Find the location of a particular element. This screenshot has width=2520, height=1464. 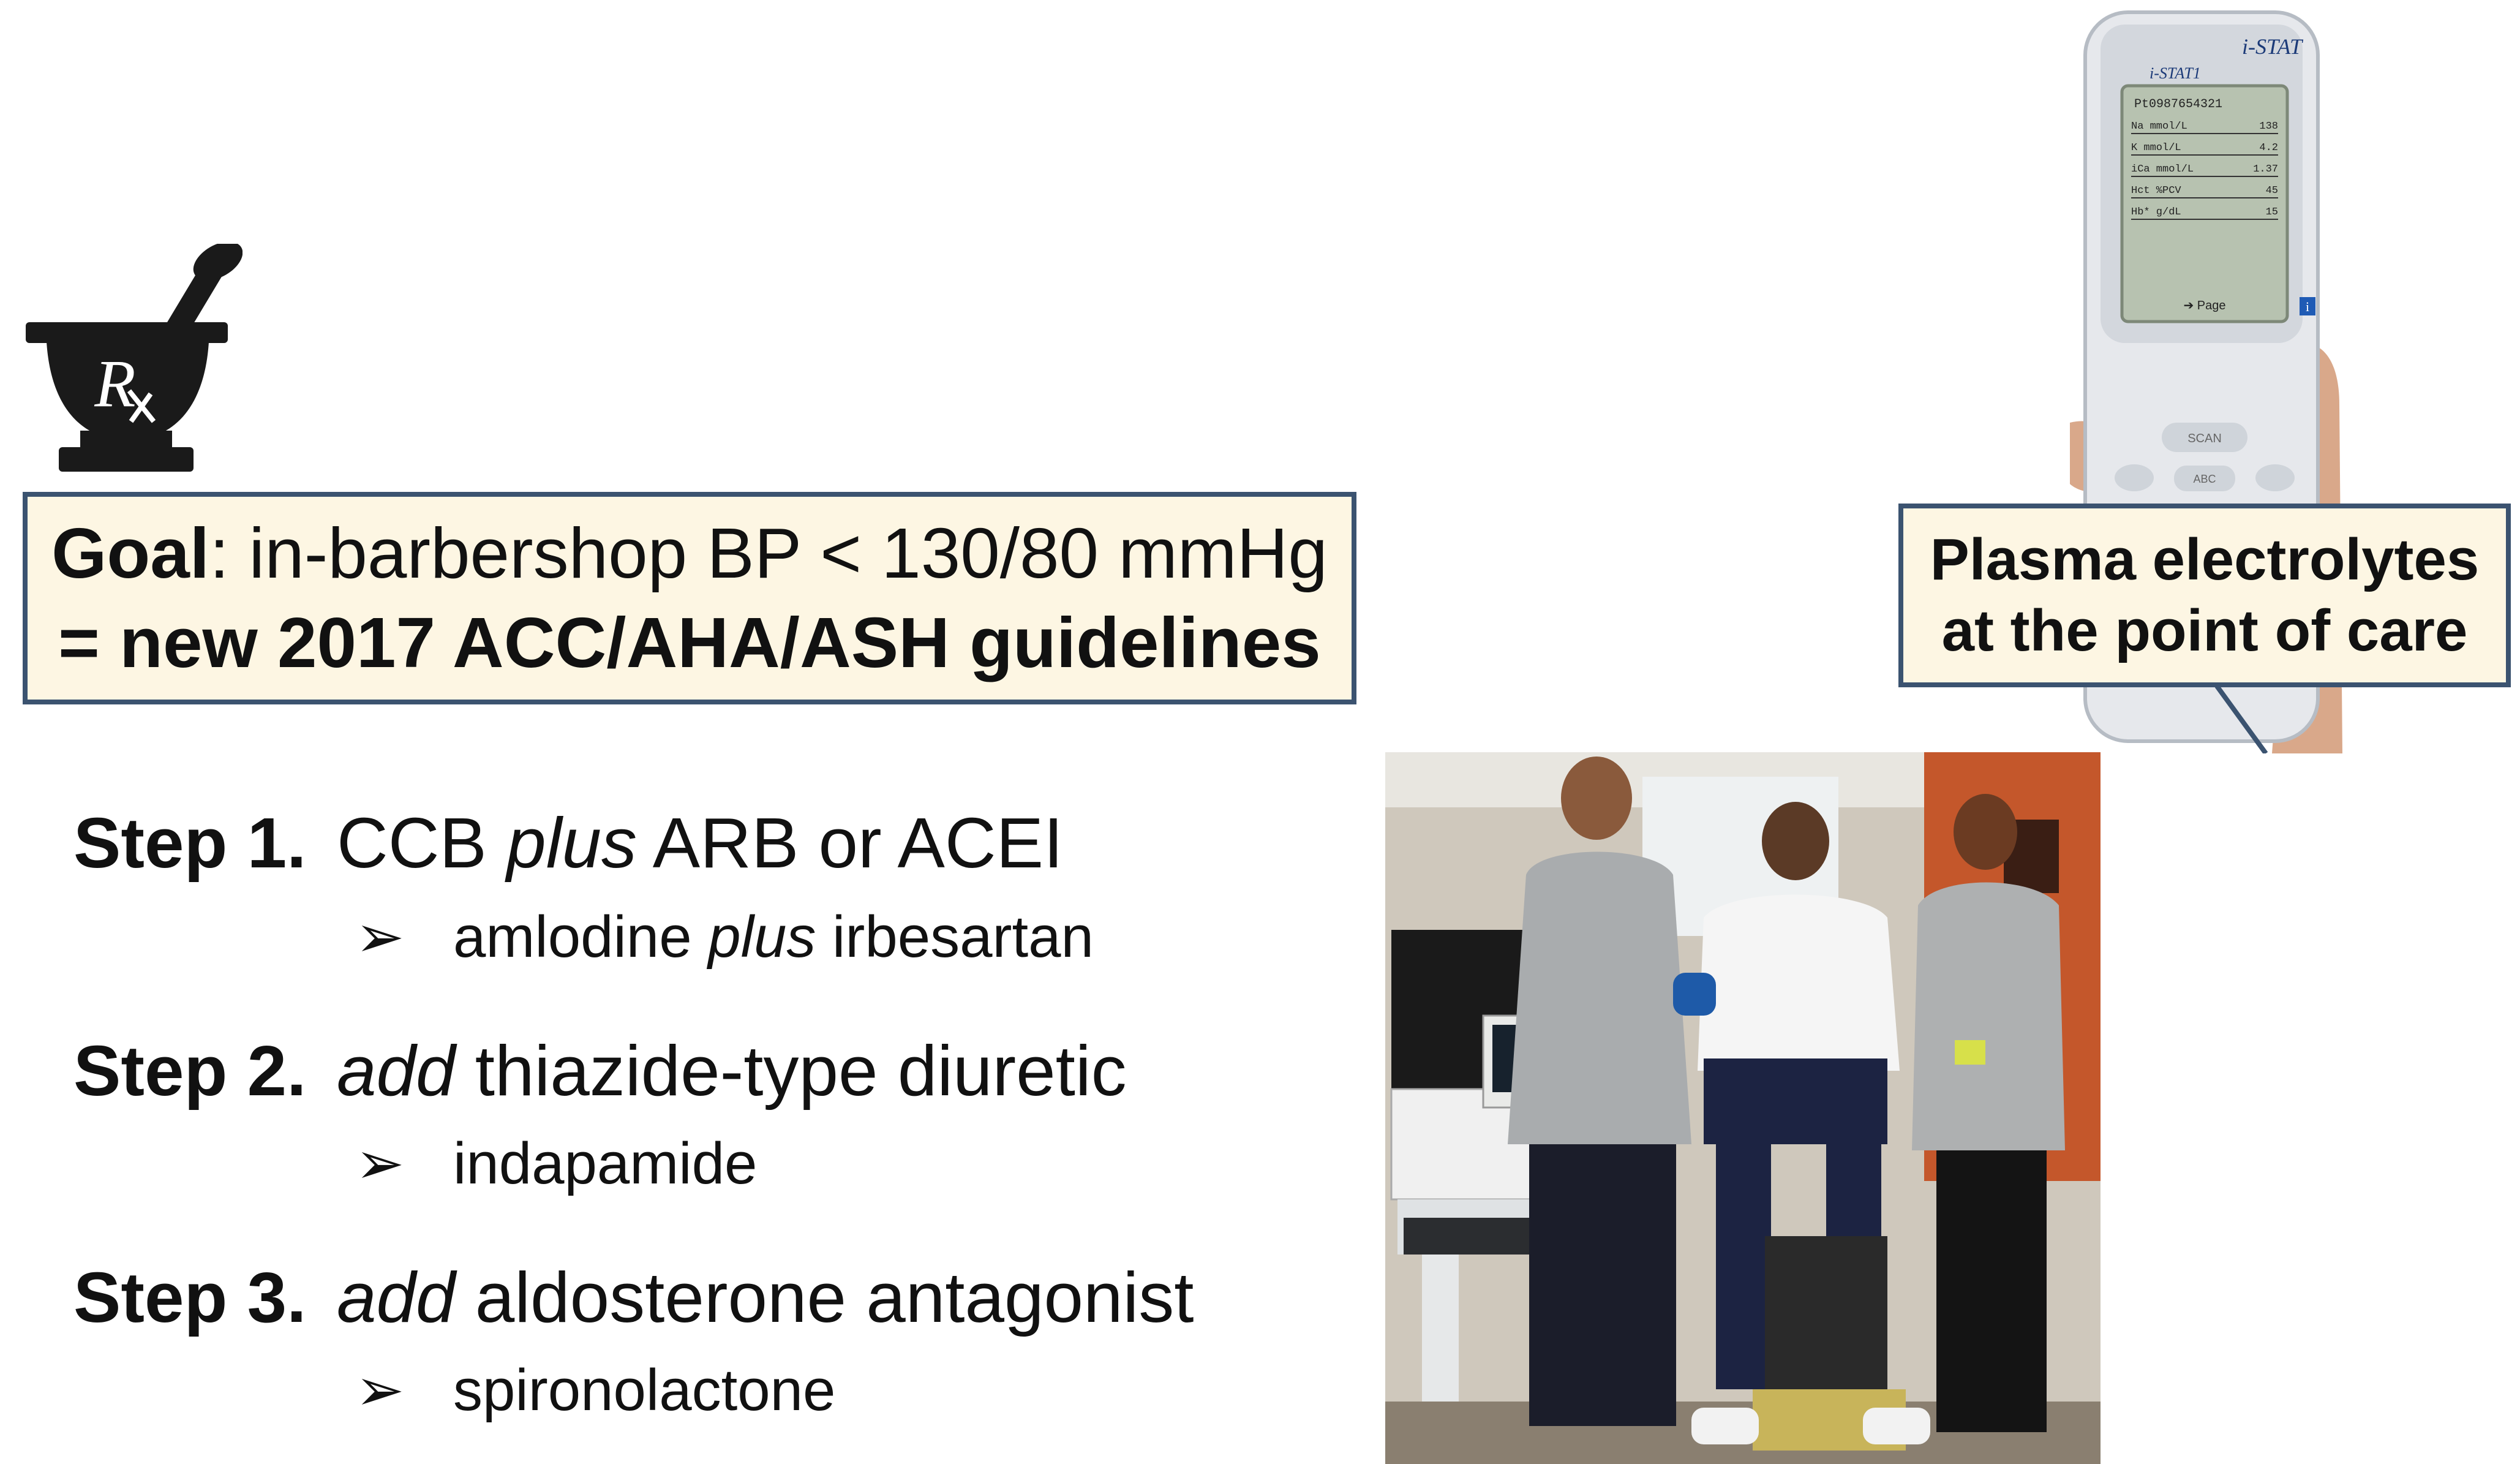

mortar-pestle-rx-icon: R is located at coordinates (134, 358).